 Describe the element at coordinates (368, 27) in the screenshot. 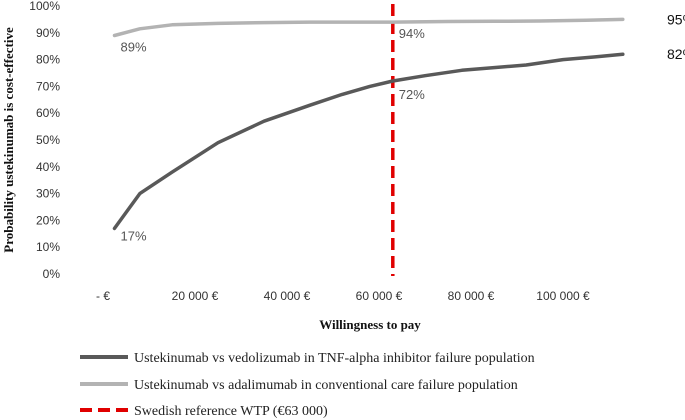

I see `series-line-adalimumab` at that location.